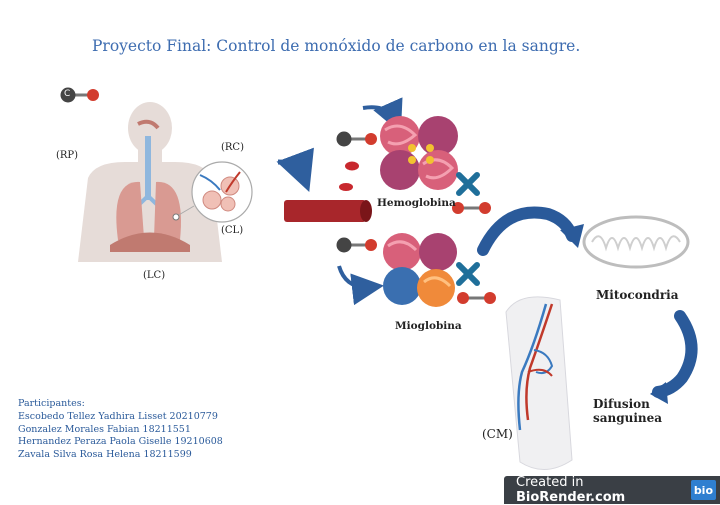  I want to click on hemoglobin-protein-icon, so click(419, 153).